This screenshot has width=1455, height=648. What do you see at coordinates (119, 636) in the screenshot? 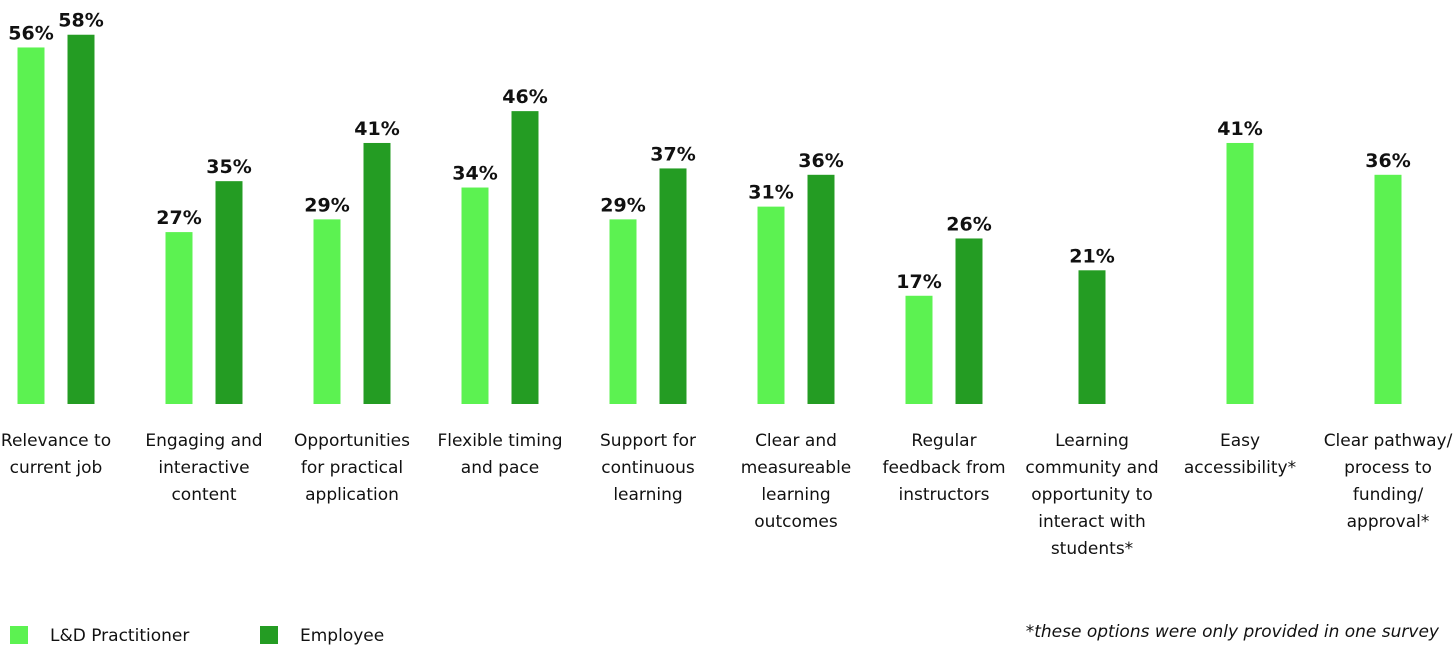
I see `legend-label: L&D Practitioner` at bounding box center [119, 636].